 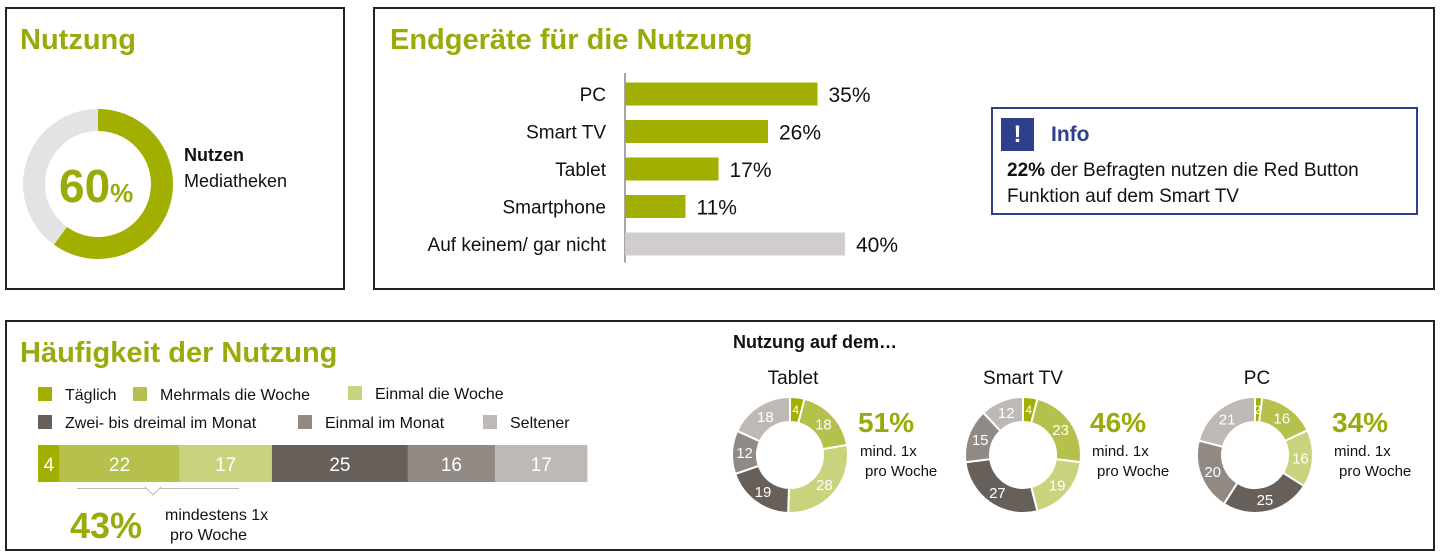 What do you see at coordinates (91, 395) in the screenshot?
I see `frequency-legend-label: Täglich` at bounding box center [91, 395].